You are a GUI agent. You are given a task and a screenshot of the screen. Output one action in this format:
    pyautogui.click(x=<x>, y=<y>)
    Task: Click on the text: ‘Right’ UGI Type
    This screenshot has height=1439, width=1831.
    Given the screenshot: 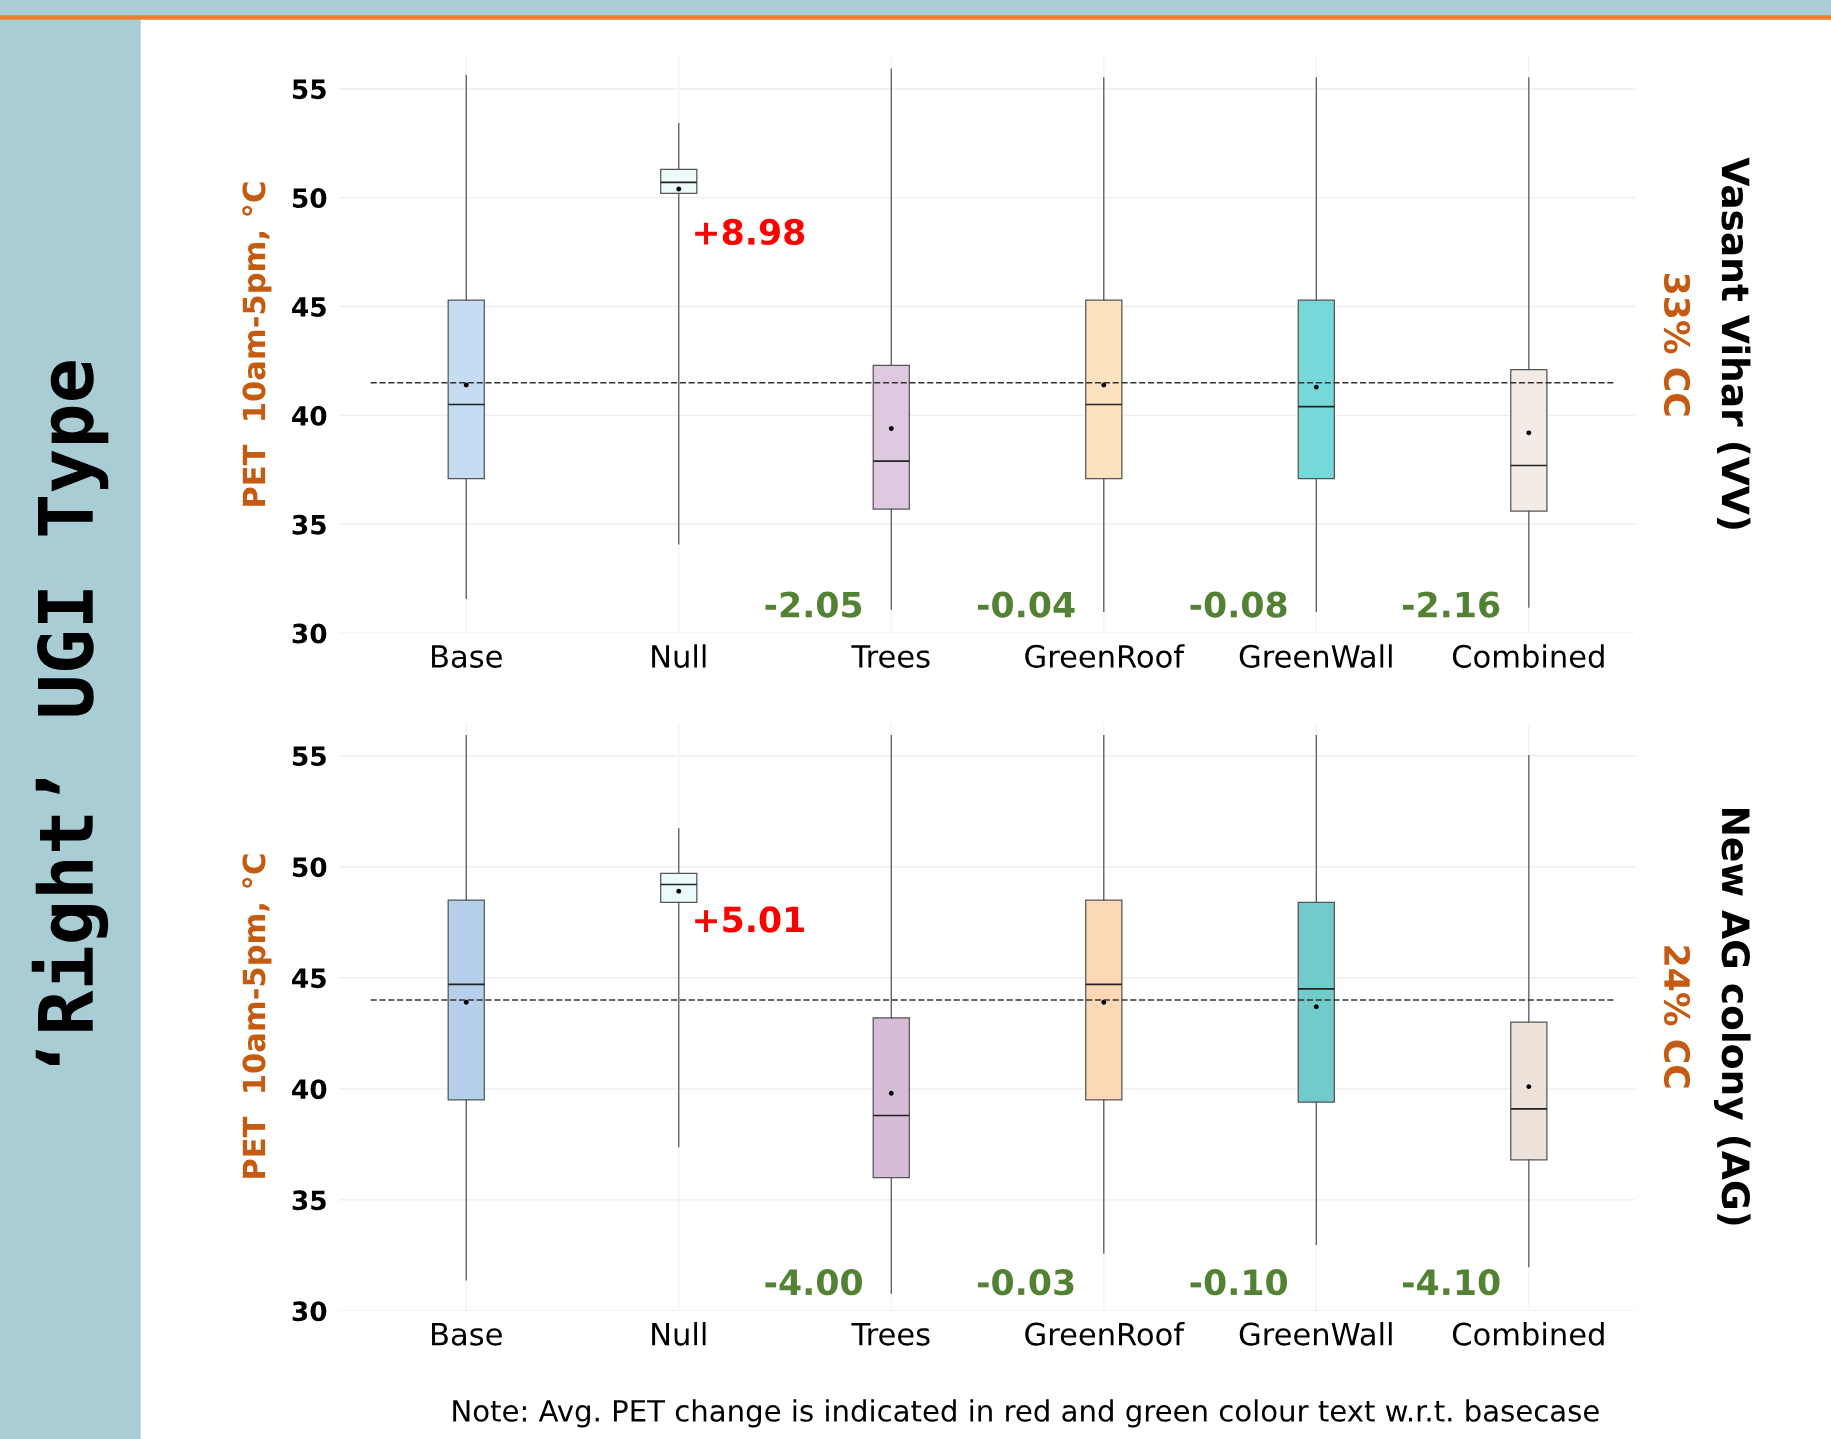 What is the action you would take?
    pyautogui.click(x=70, y=713)
    